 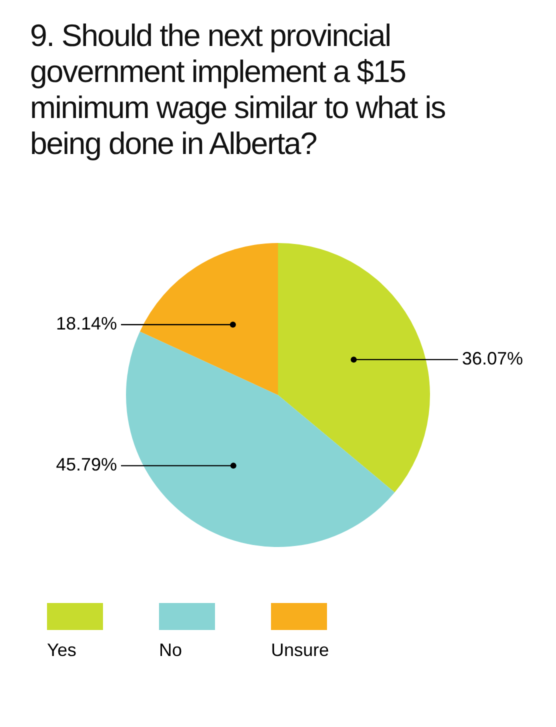 I want to click on legend-label: No, so click(x=171, y=650).